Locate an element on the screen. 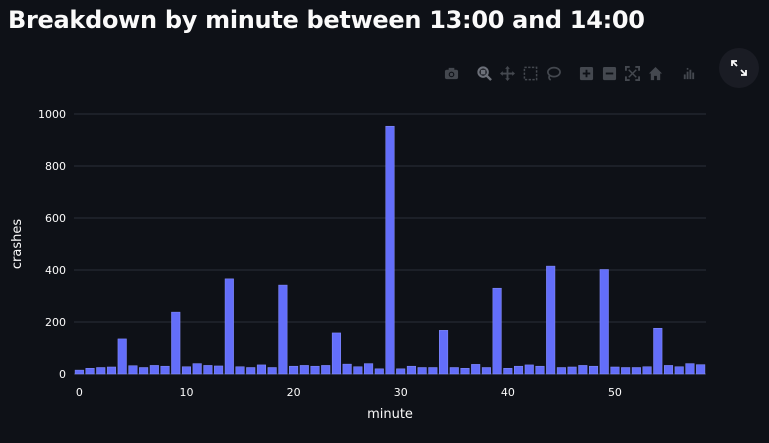 The height and width of the screenshot is (443, 769). y-tick-label: 200 is located at coordinates (55, 322).